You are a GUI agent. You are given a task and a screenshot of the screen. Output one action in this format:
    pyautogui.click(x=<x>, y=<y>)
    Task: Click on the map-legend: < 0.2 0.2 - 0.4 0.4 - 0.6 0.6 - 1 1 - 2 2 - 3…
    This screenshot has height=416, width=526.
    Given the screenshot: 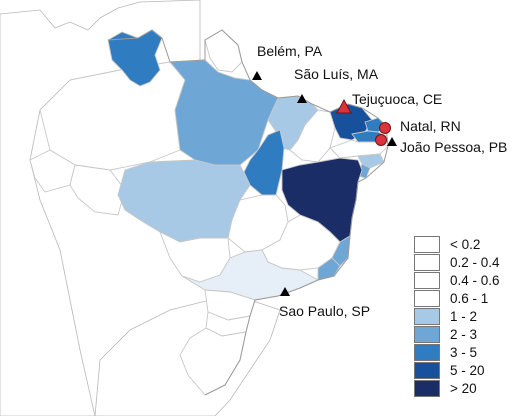 What is the action you would take?
    pyautogui.click(x=457, y=317)
    